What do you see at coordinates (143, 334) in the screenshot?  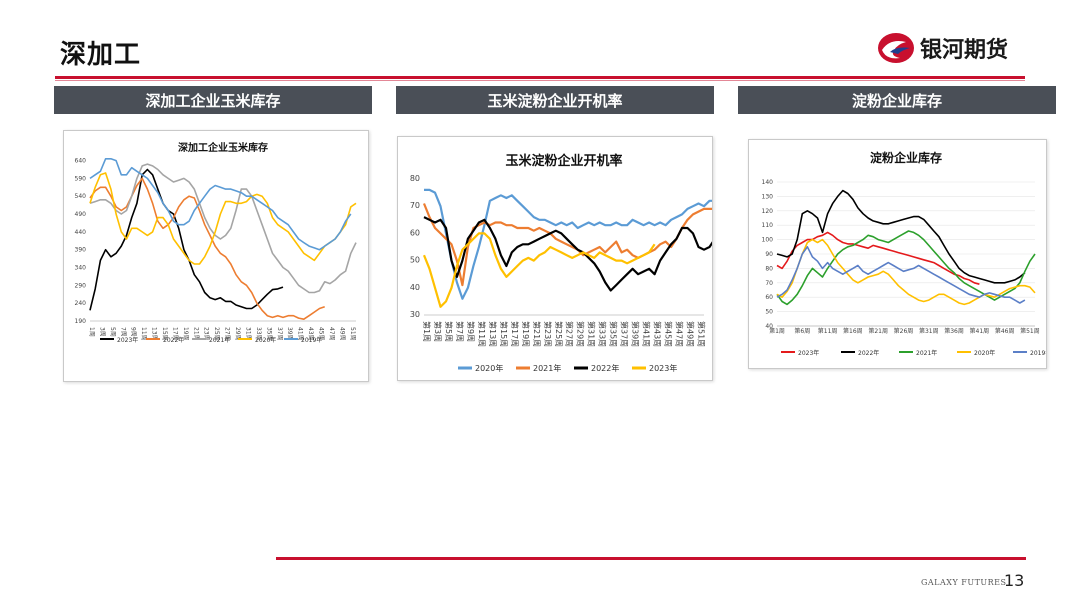 I see `x-tick-label: 11周` at bounding box center [143, 334].